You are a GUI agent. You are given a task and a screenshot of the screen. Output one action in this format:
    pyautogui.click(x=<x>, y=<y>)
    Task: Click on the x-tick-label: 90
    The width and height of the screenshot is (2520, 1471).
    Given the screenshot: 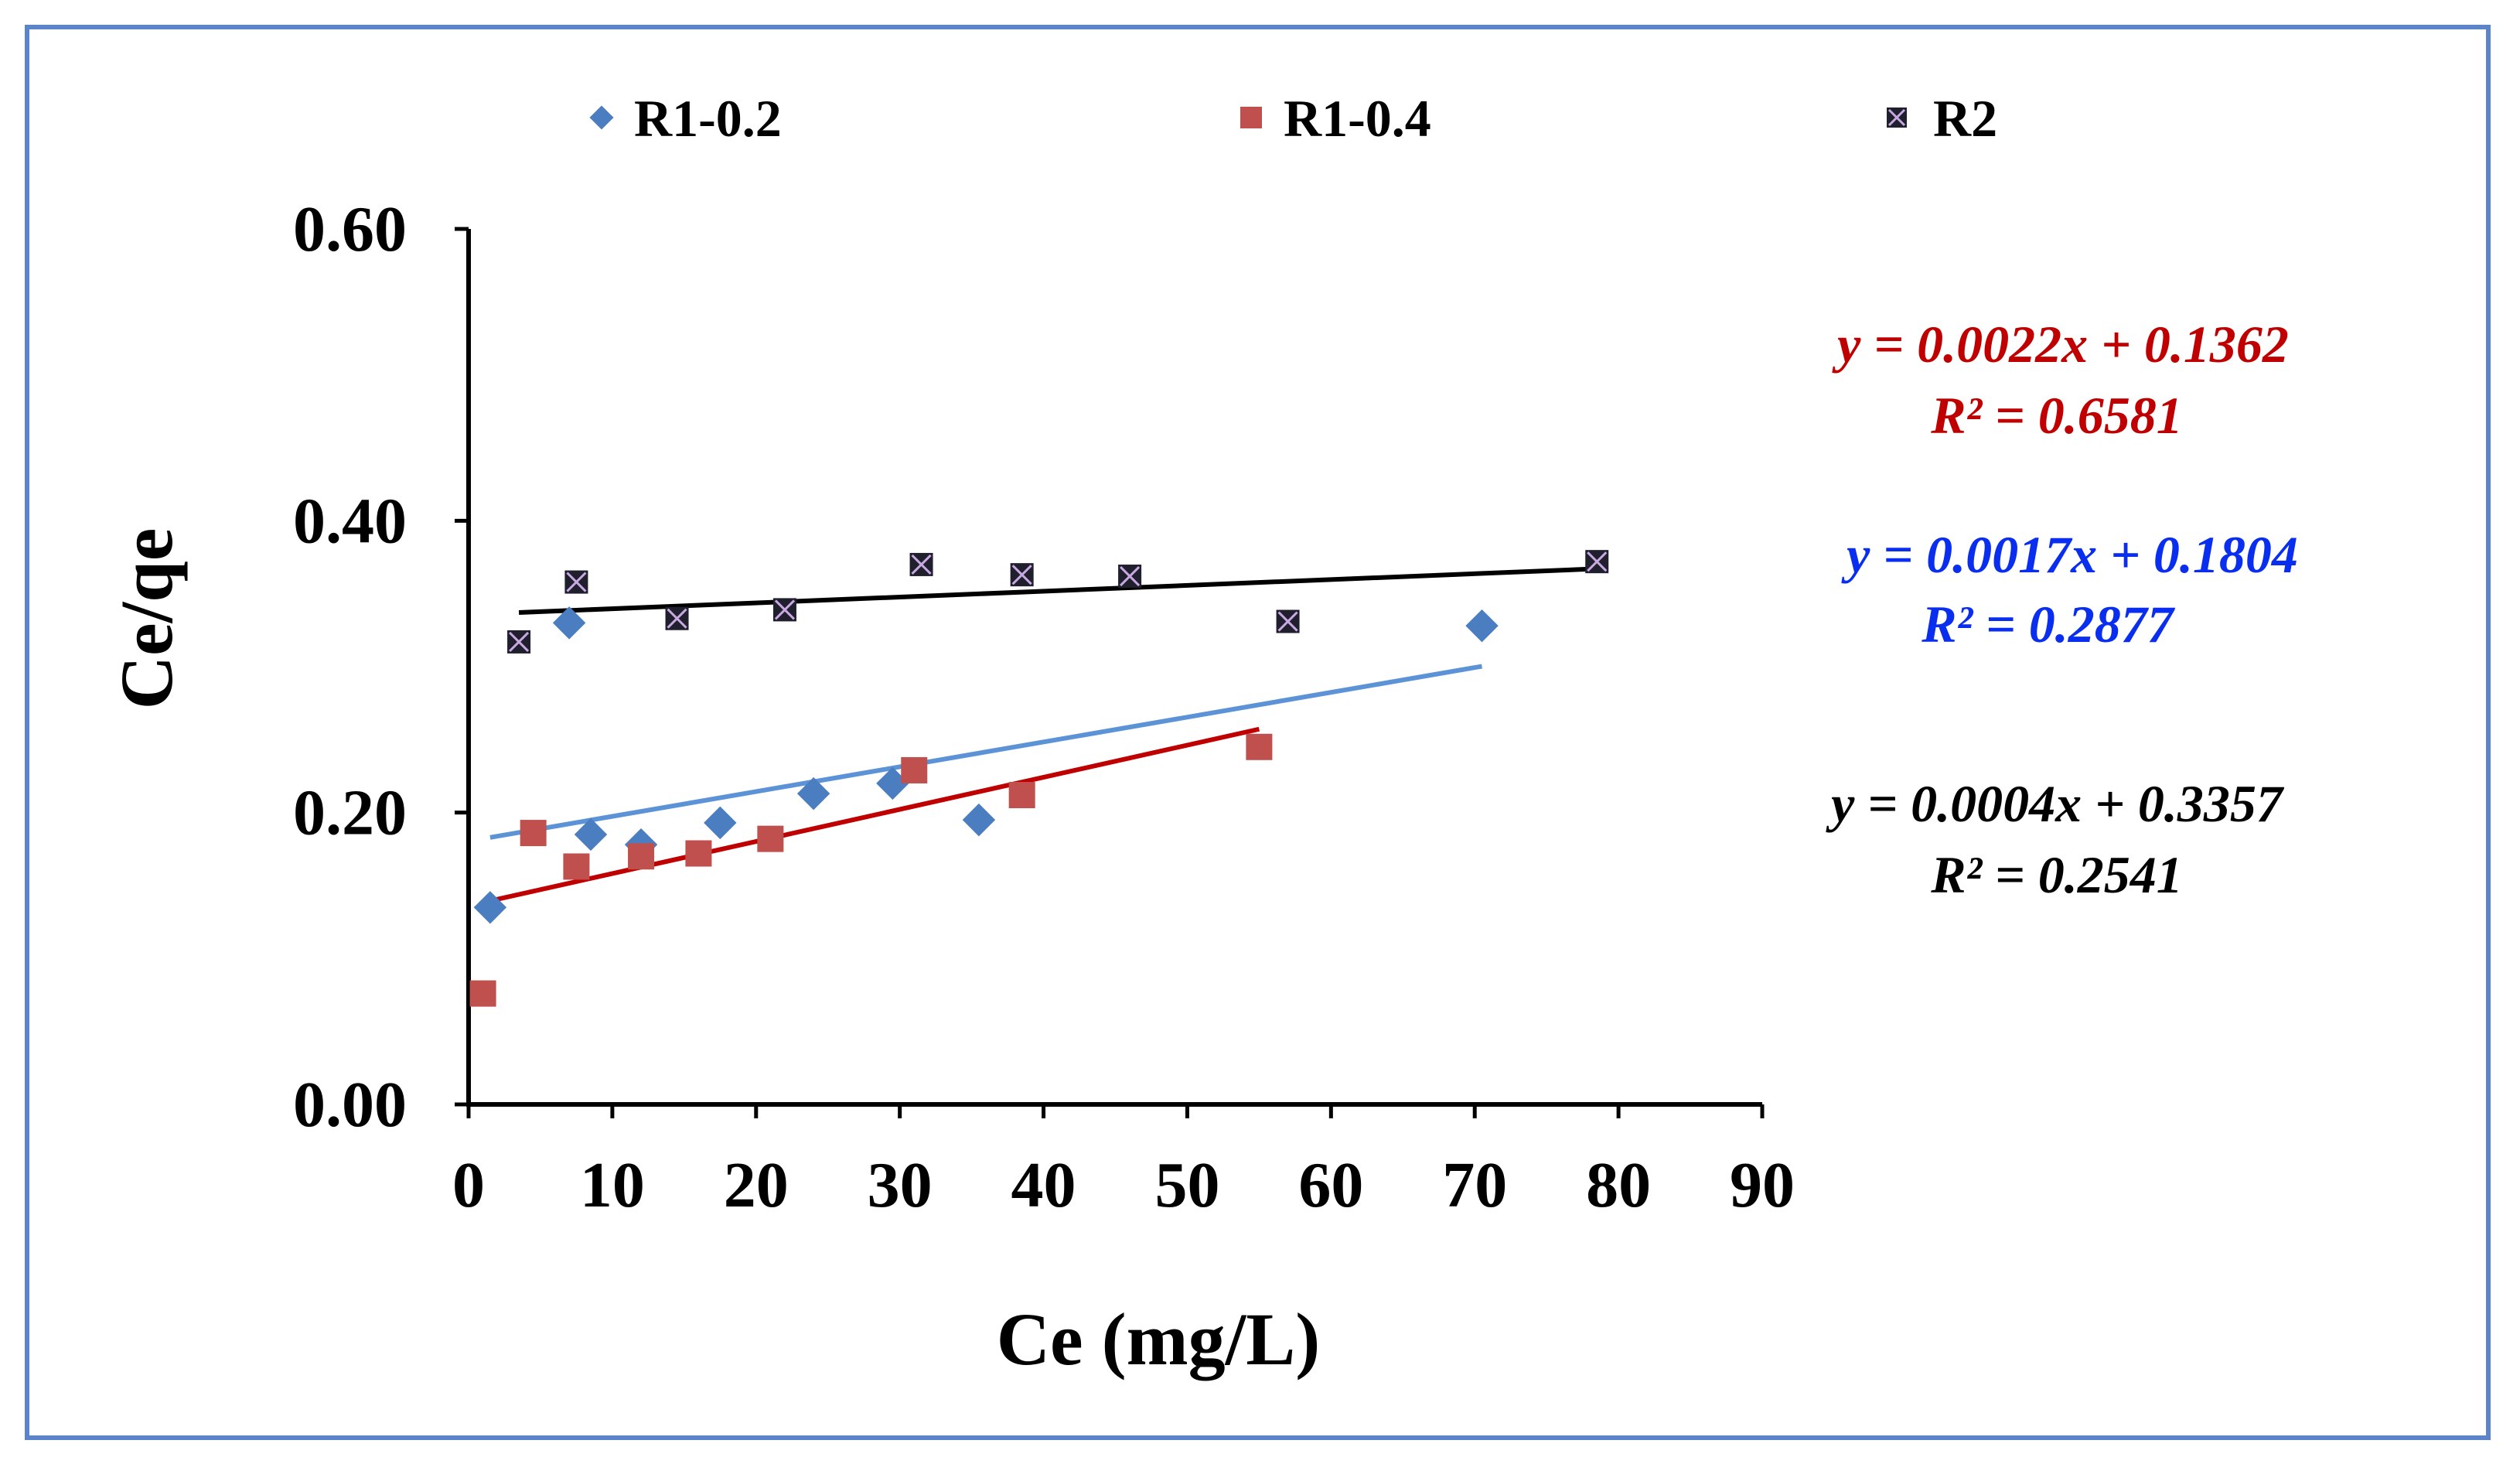 What is the action you would take?
    pyautogui.click(x=1762, y=1185)
    